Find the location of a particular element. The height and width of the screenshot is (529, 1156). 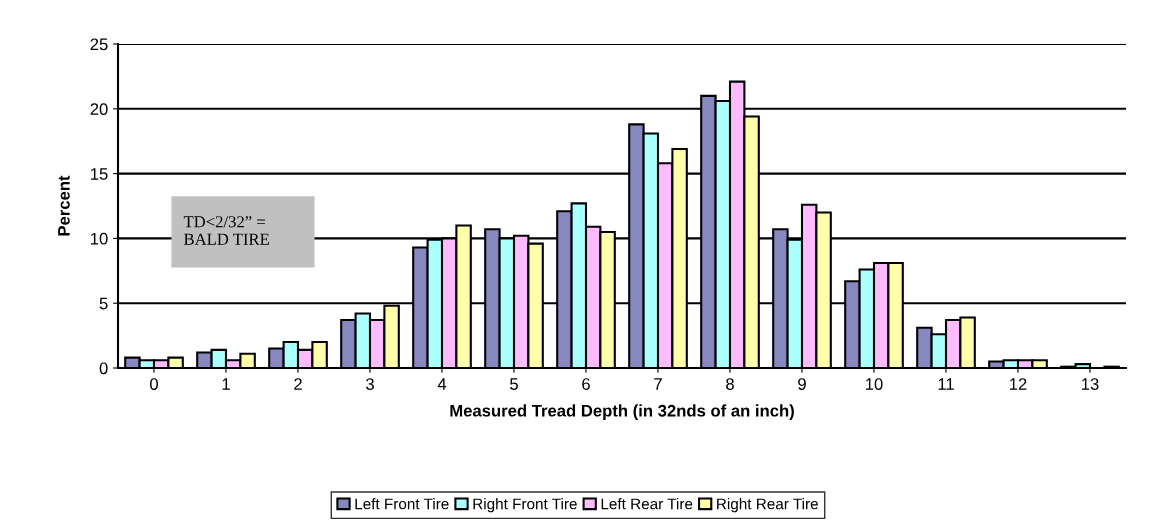

x-tick-label: 1 is located at coordinates (226, 384).